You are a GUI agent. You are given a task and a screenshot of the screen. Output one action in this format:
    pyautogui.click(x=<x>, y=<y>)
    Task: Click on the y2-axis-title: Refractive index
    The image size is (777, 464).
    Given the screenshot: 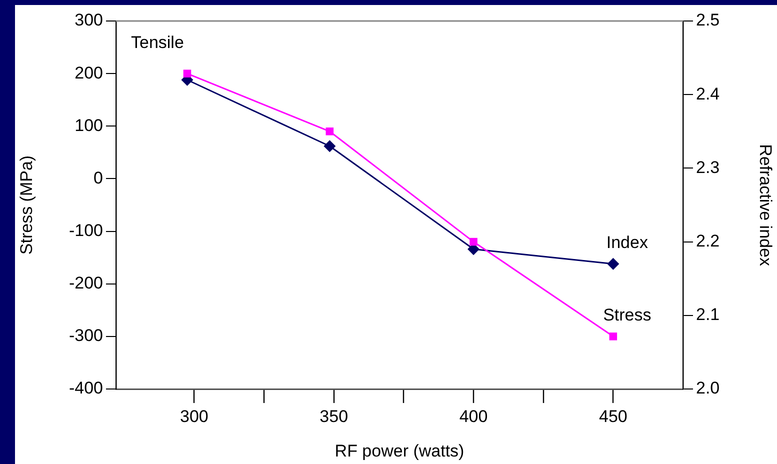 What is the action you would take?
    pyautogui.click(x=766, y=205)
    